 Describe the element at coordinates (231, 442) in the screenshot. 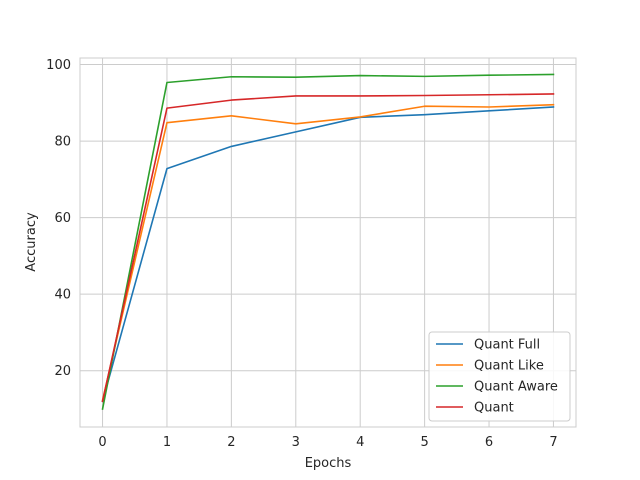

I see `x-tick-label: 2` at that location.